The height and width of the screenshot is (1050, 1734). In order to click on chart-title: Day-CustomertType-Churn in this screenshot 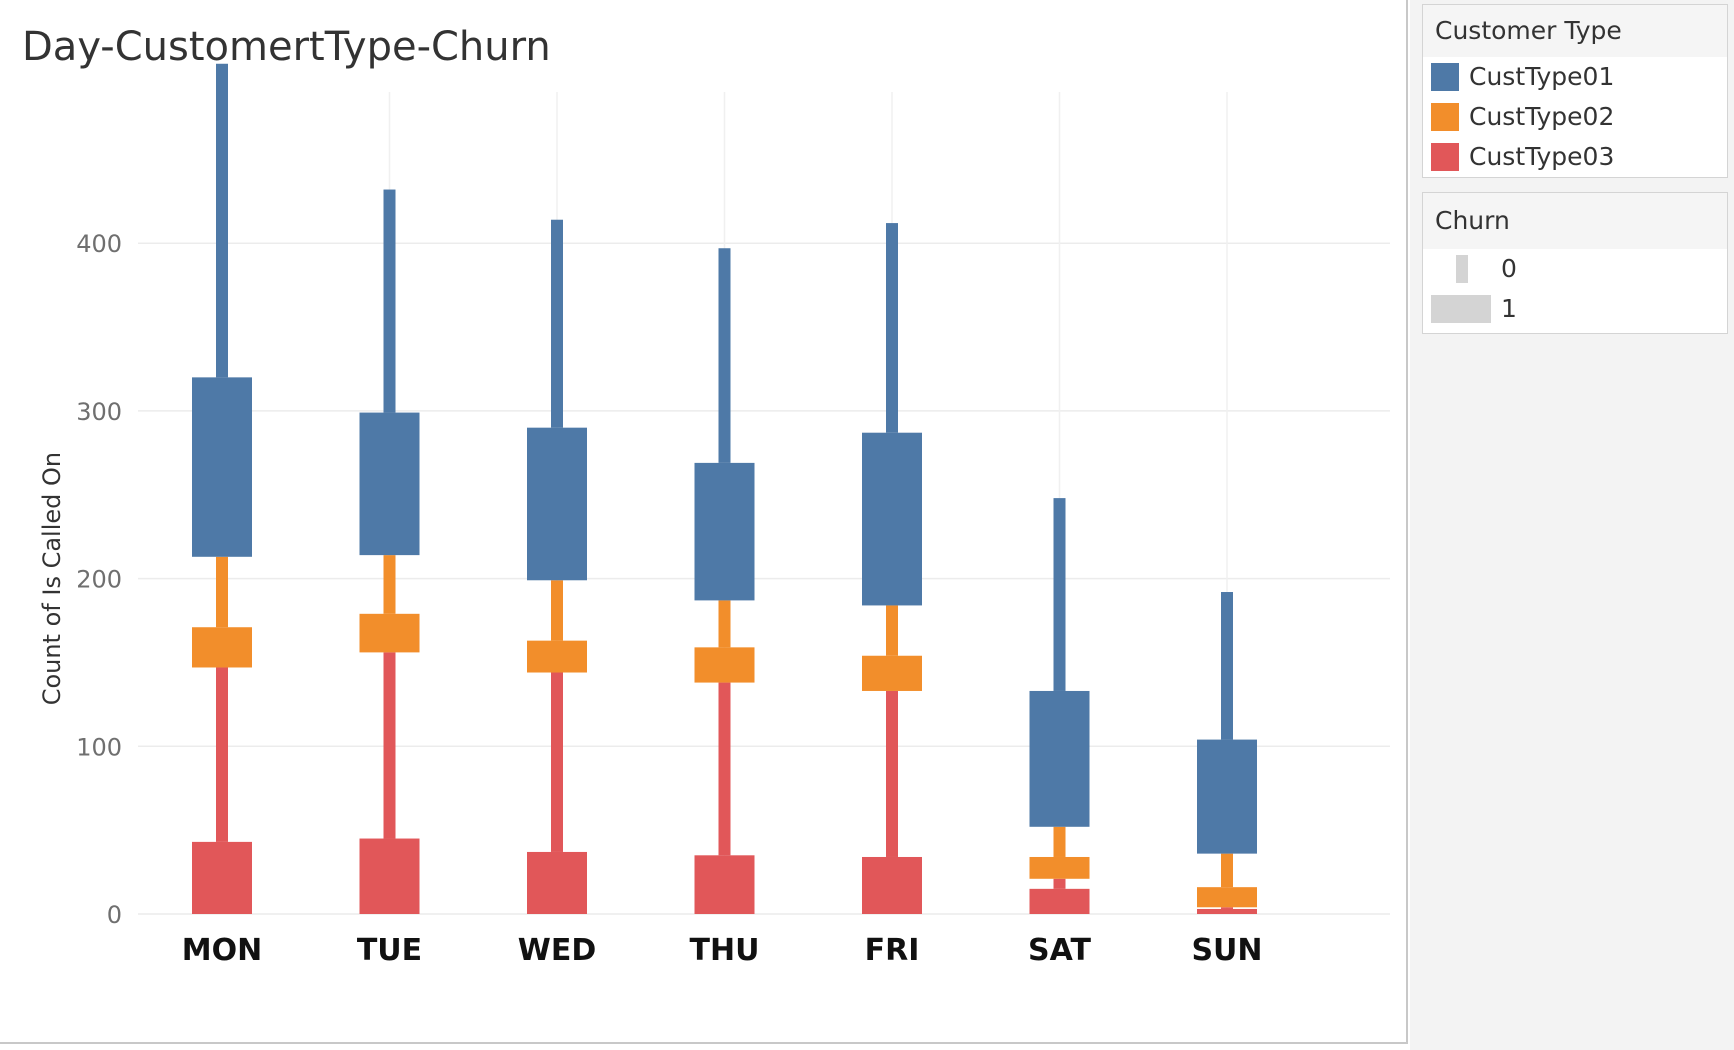, I will do `click(286, 47)`.